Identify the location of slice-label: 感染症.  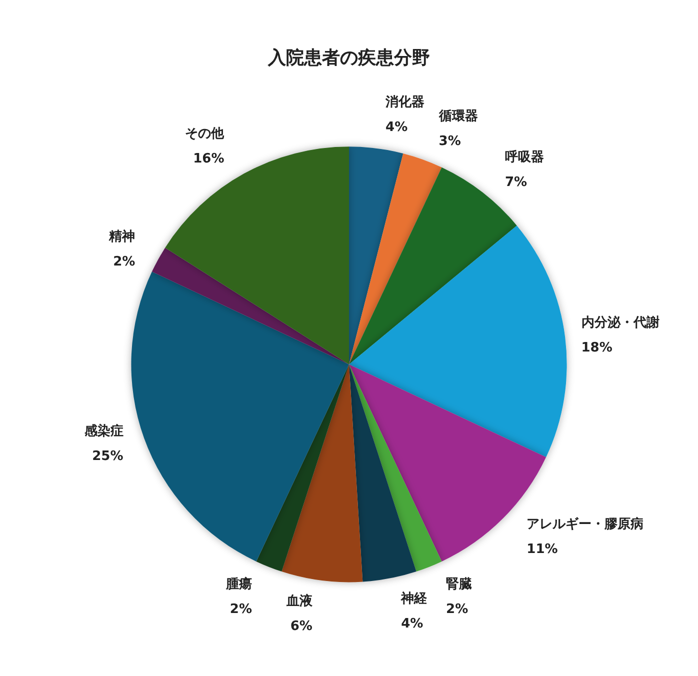
(103, 430).